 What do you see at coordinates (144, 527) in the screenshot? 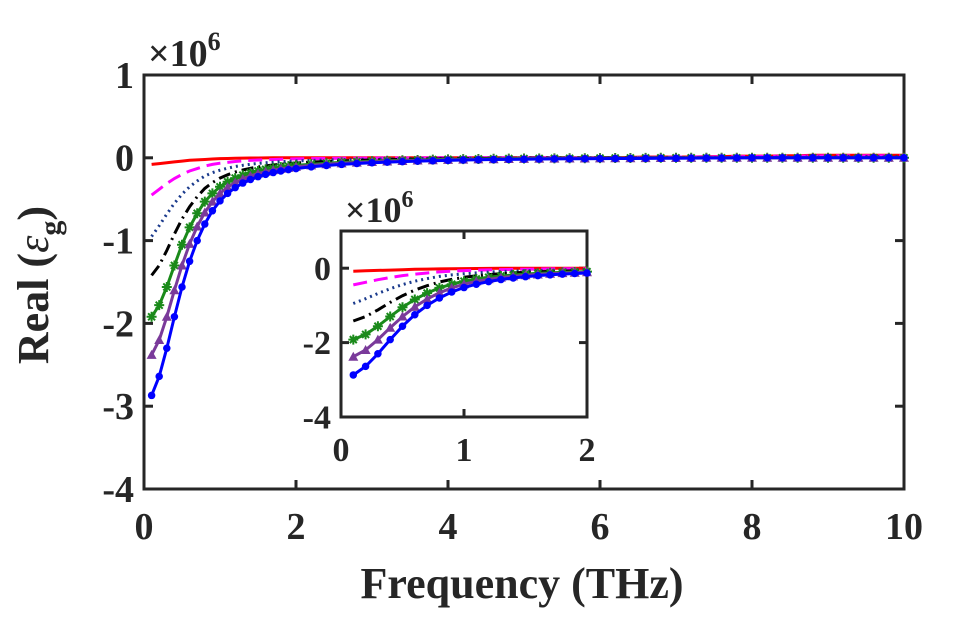
I see `main-xtick-label: 0` at bounding box center [144, 527].